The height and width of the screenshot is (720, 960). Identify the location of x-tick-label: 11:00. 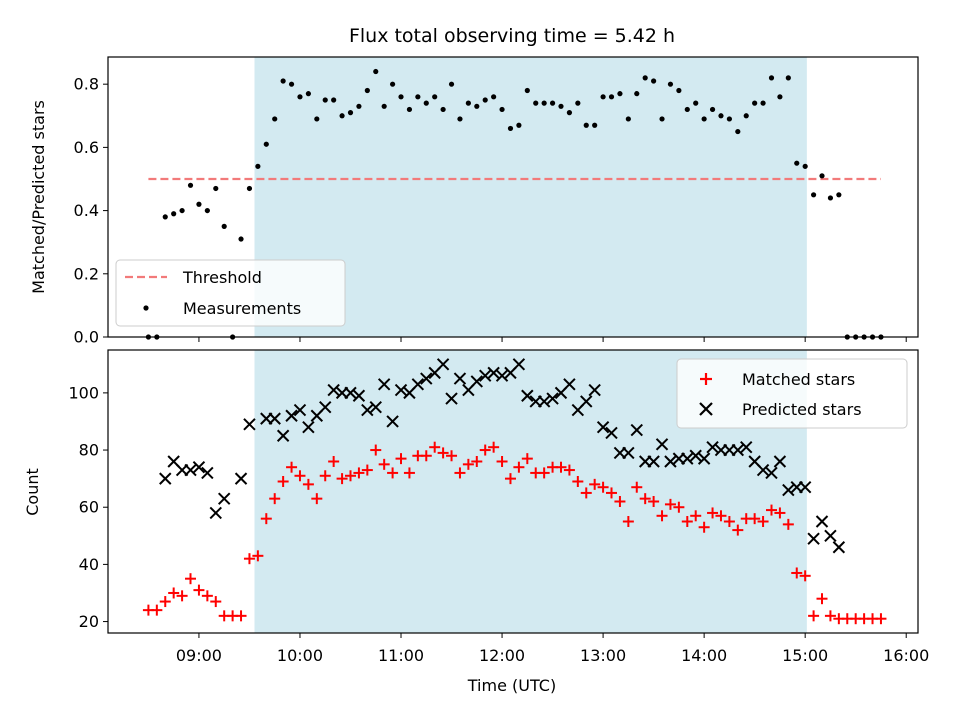
(401, 655).